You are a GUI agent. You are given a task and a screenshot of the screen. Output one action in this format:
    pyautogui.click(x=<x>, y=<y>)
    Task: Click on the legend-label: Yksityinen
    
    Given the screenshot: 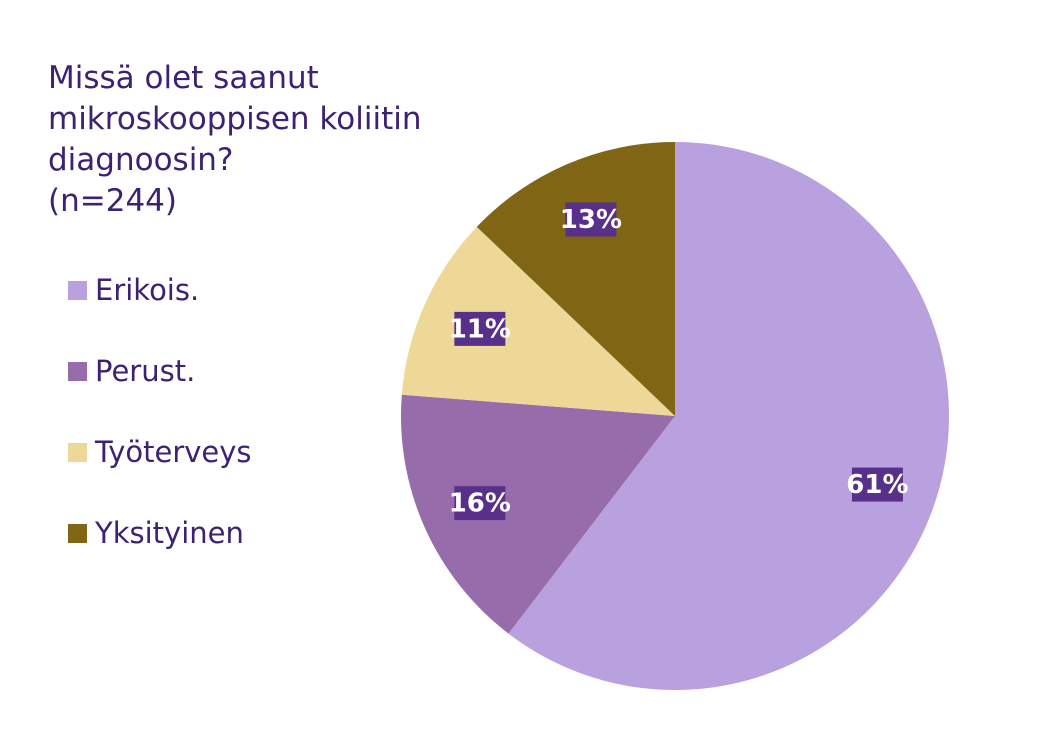 What is the action you would take?
    pyautogui.click(x=169, y=533)
    